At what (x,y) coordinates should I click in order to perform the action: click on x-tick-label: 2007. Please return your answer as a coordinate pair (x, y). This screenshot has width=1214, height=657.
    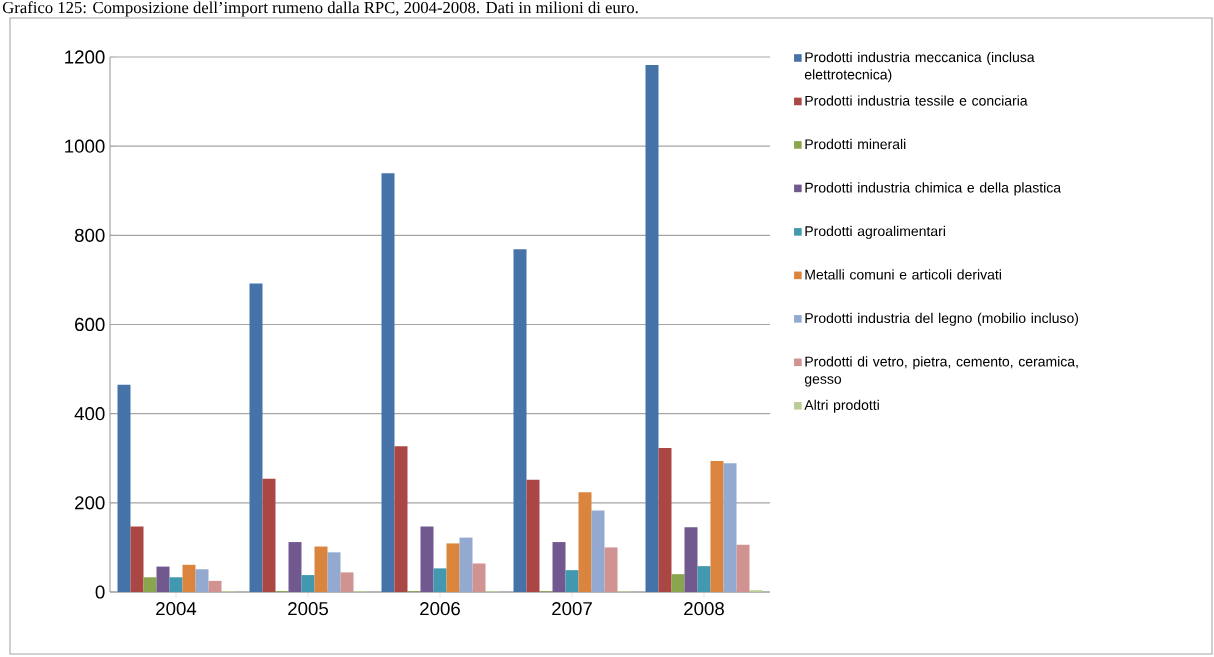
    Looking at the image, I should click on (572, 609).